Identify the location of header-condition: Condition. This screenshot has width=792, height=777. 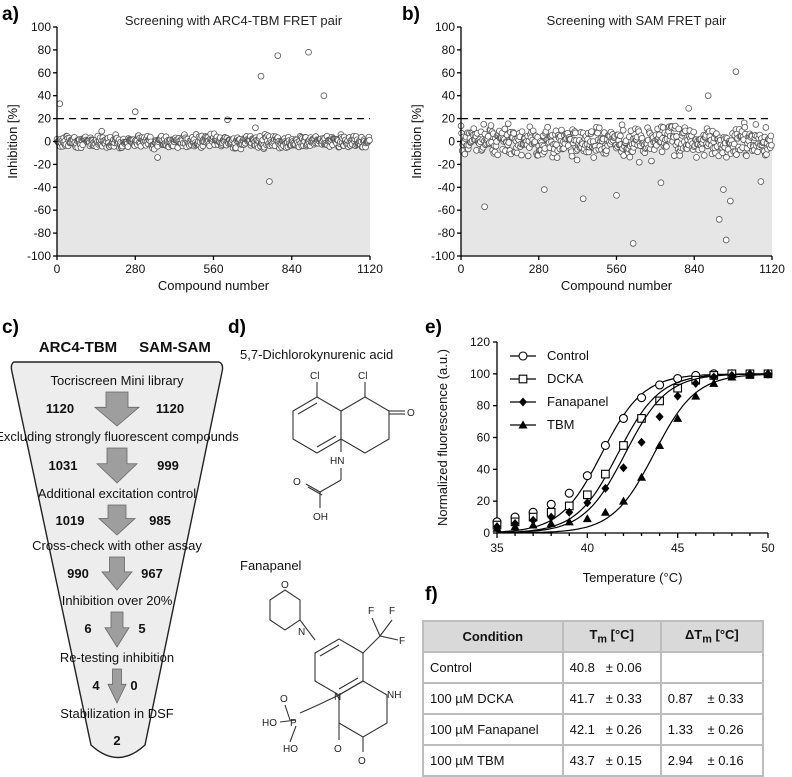
(493, 636).